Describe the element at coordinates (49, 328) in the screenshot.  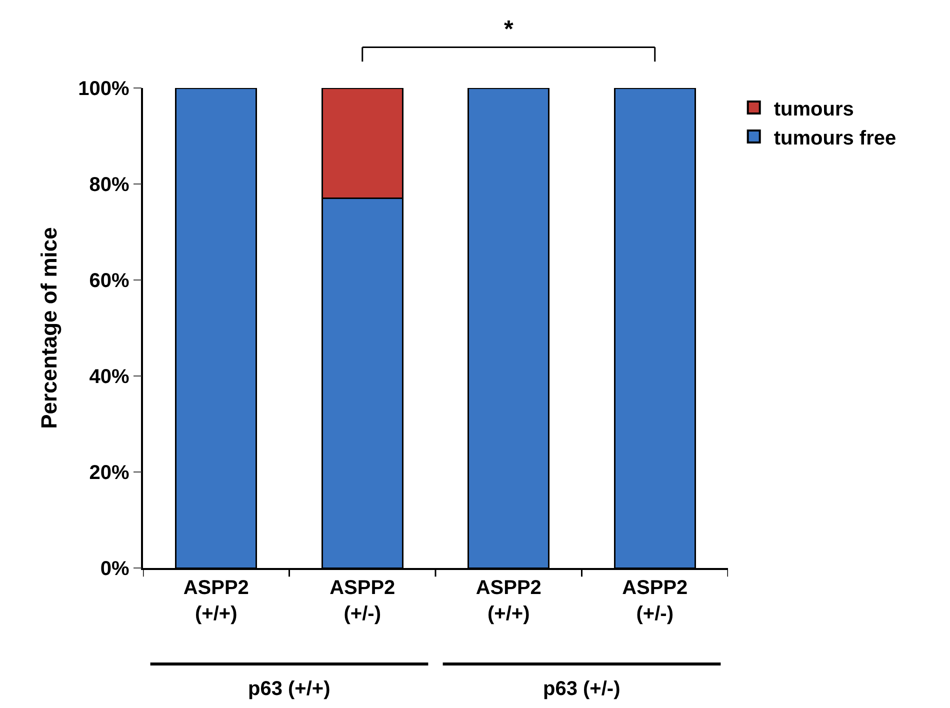
I see `y-axis-title: Percentage of mice` at that location.